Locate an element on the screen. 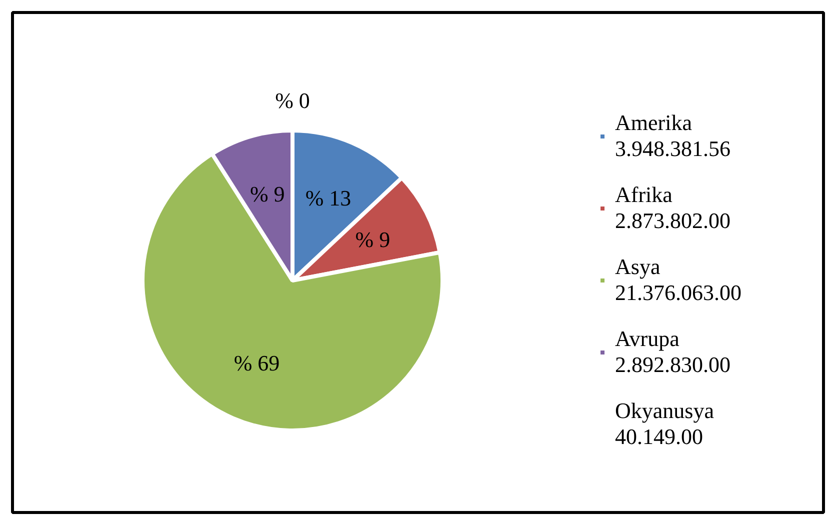 The image size is (835, 524). data-label: % 69 is located at coordinates (257, 363).